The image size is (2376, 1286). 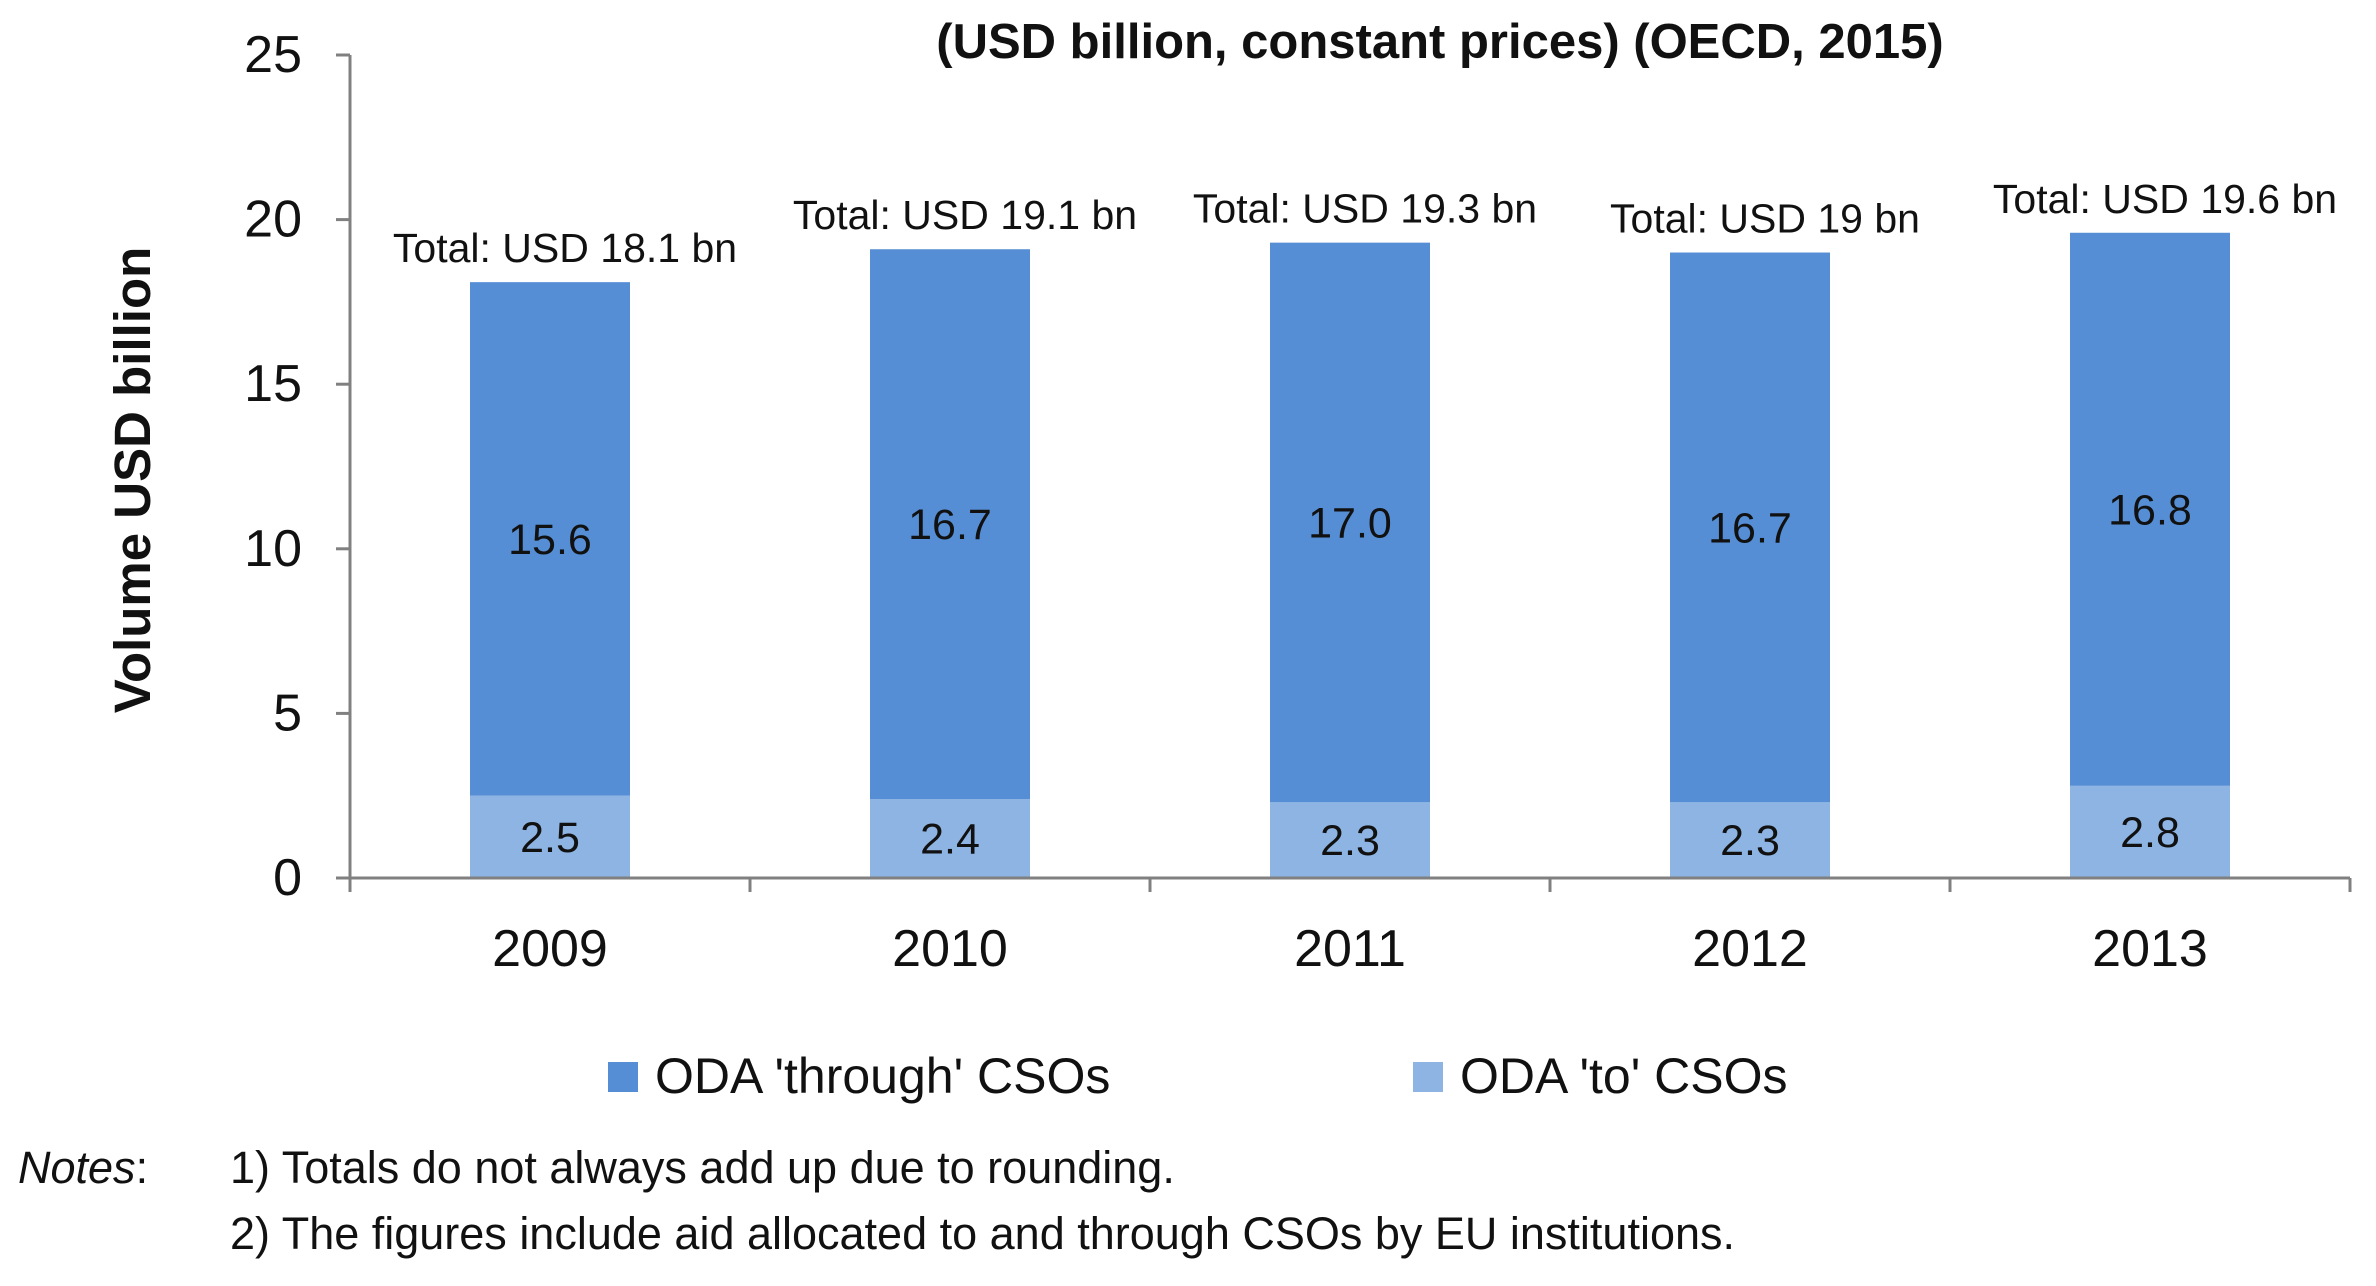 I want to click on total-label: Total: USD 19.1 bn, so click(x=965, y=215).